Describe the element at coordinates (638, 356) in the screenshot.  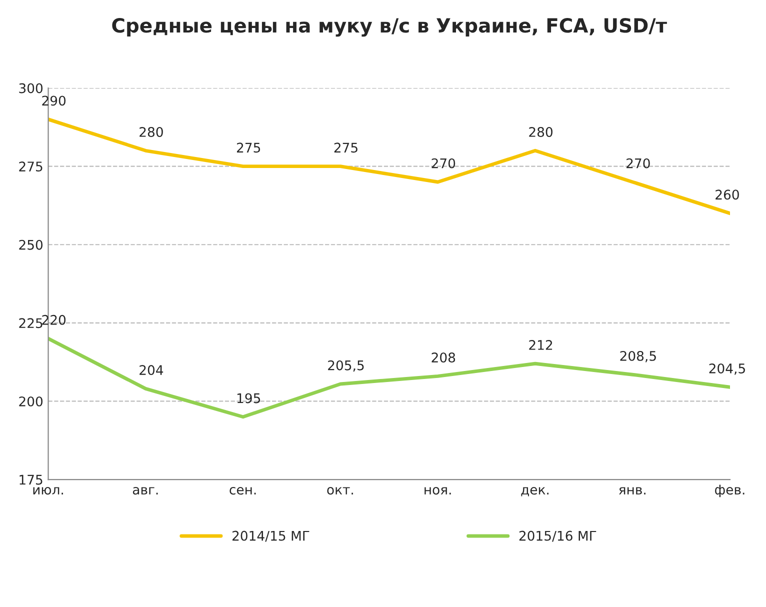
I see `data-label: 208,5` at that location.